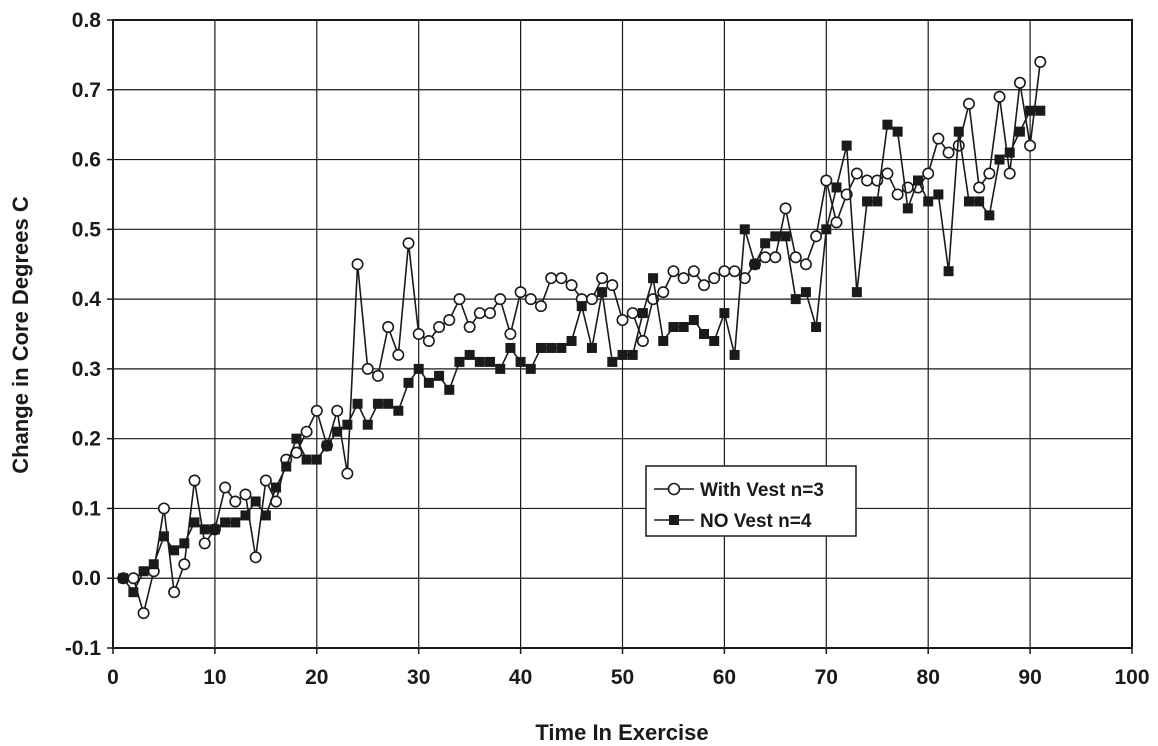 The image size is (1158, 746). I want to click on x-tick-label: 50, so click(622, 677).